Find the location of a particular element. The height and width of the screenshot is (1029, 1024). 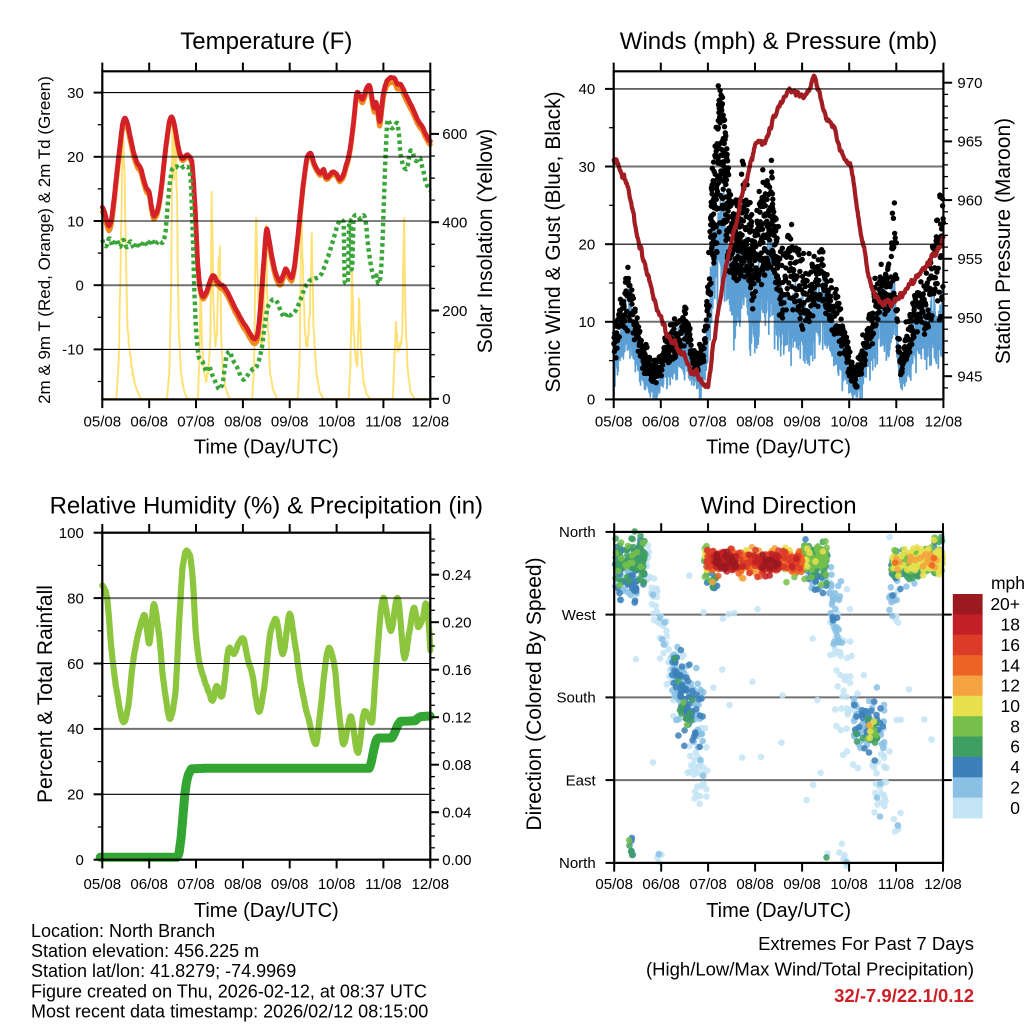

svg-text: 80 is located at coordinates (75, 598).